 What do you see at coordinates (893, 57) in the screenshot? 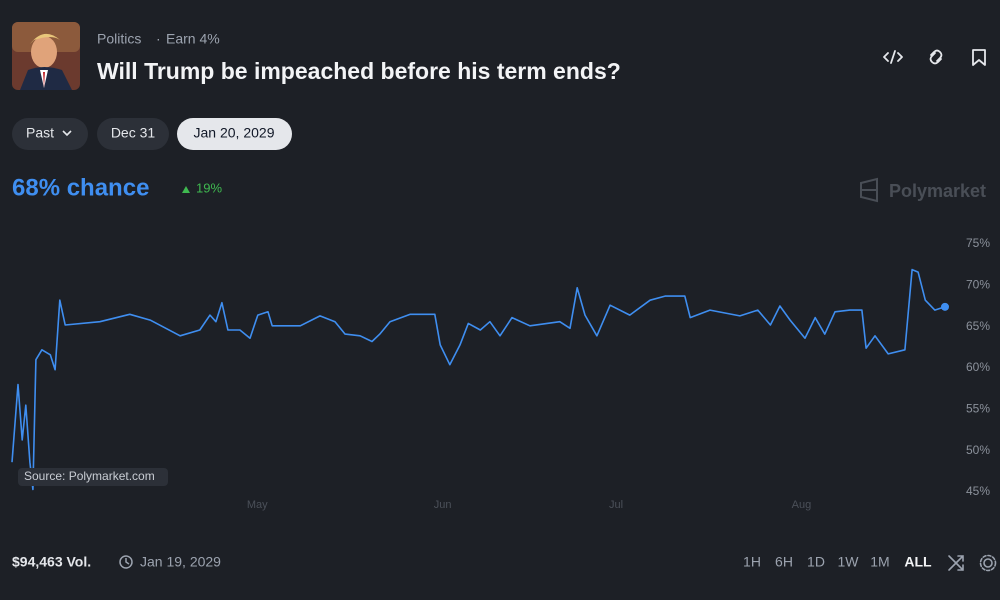
I see `embed-icon` at bounding box center [893, 57].